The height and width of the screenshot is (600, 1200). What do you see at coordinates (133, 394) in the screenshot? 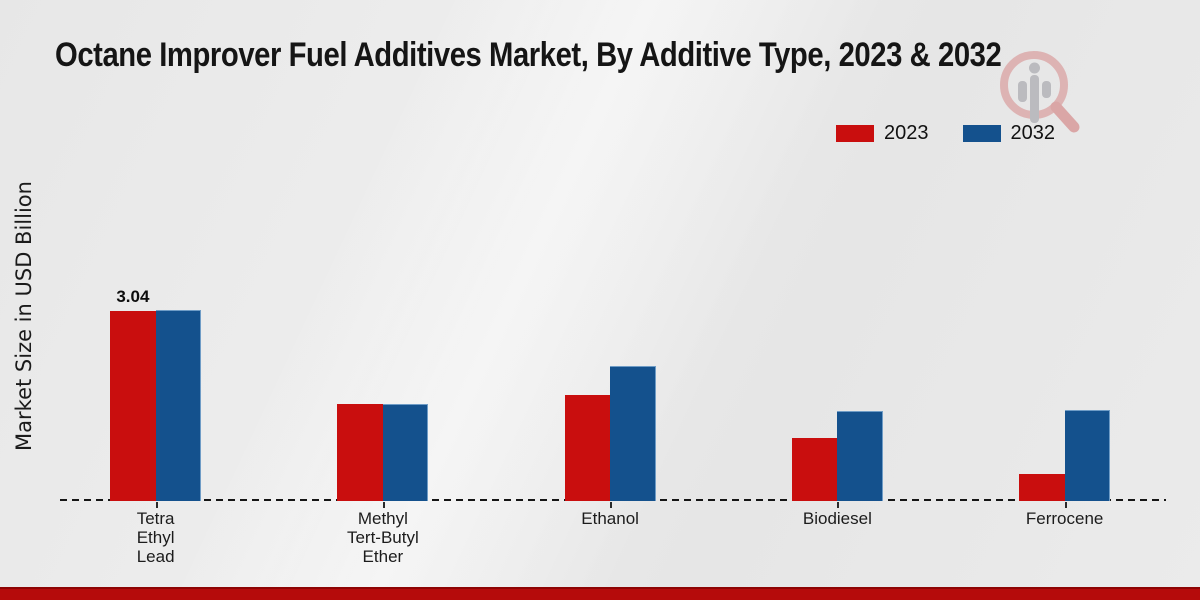
I see `bar-2023-tetra-ethyl-lead: 3.04` at bounding box center [133, 394].